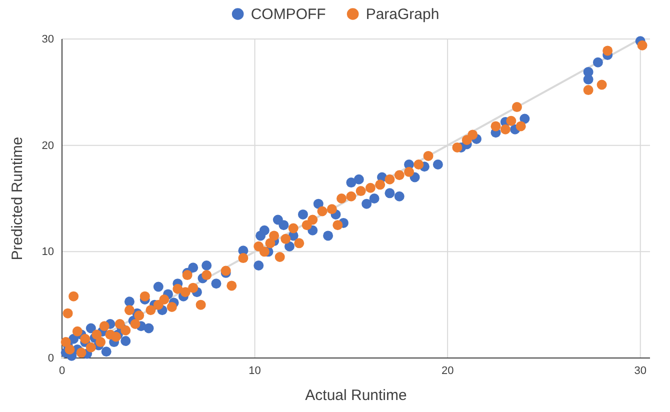 This screenshot has width=670, height=412. Describe the element at coordinates (17, 198) in the screenshot. I see `y-axis-title: Predicted Runtime` at that location.